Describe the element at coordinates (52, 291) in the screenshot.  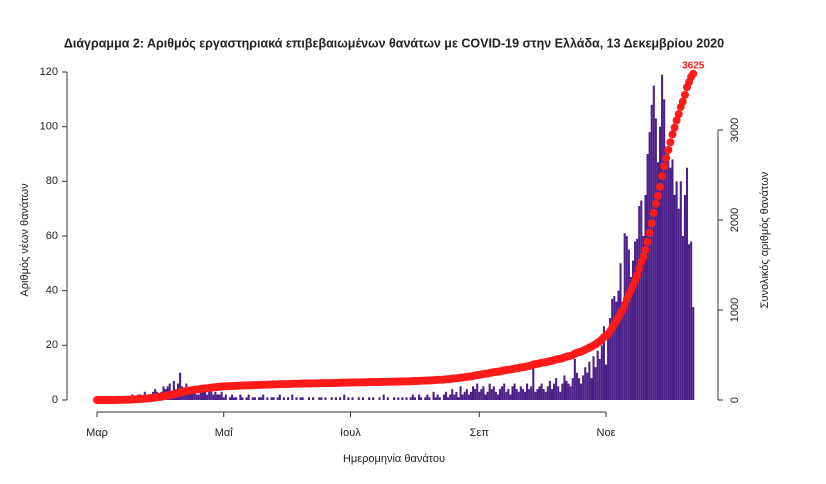
I see `y-tick-label: 40` at that location.